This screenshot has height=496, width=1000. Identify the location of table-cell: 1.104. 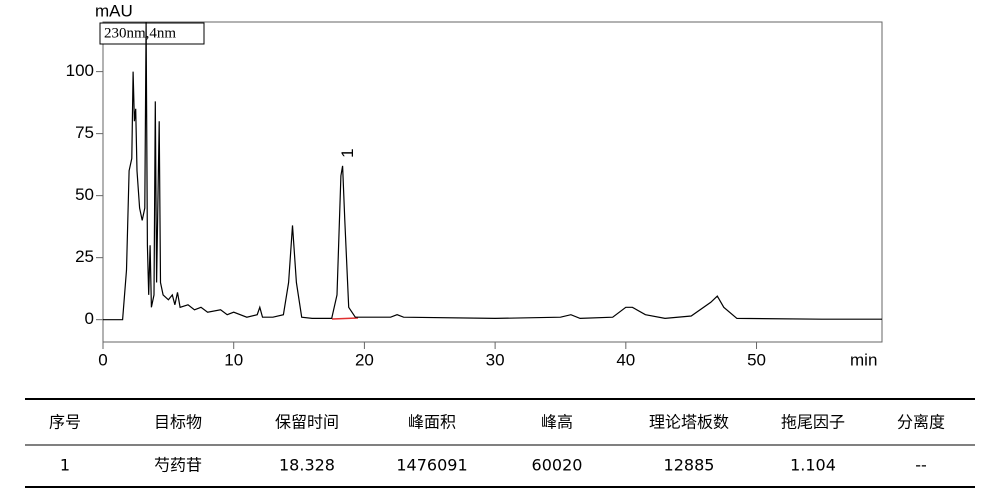
(813, 465).